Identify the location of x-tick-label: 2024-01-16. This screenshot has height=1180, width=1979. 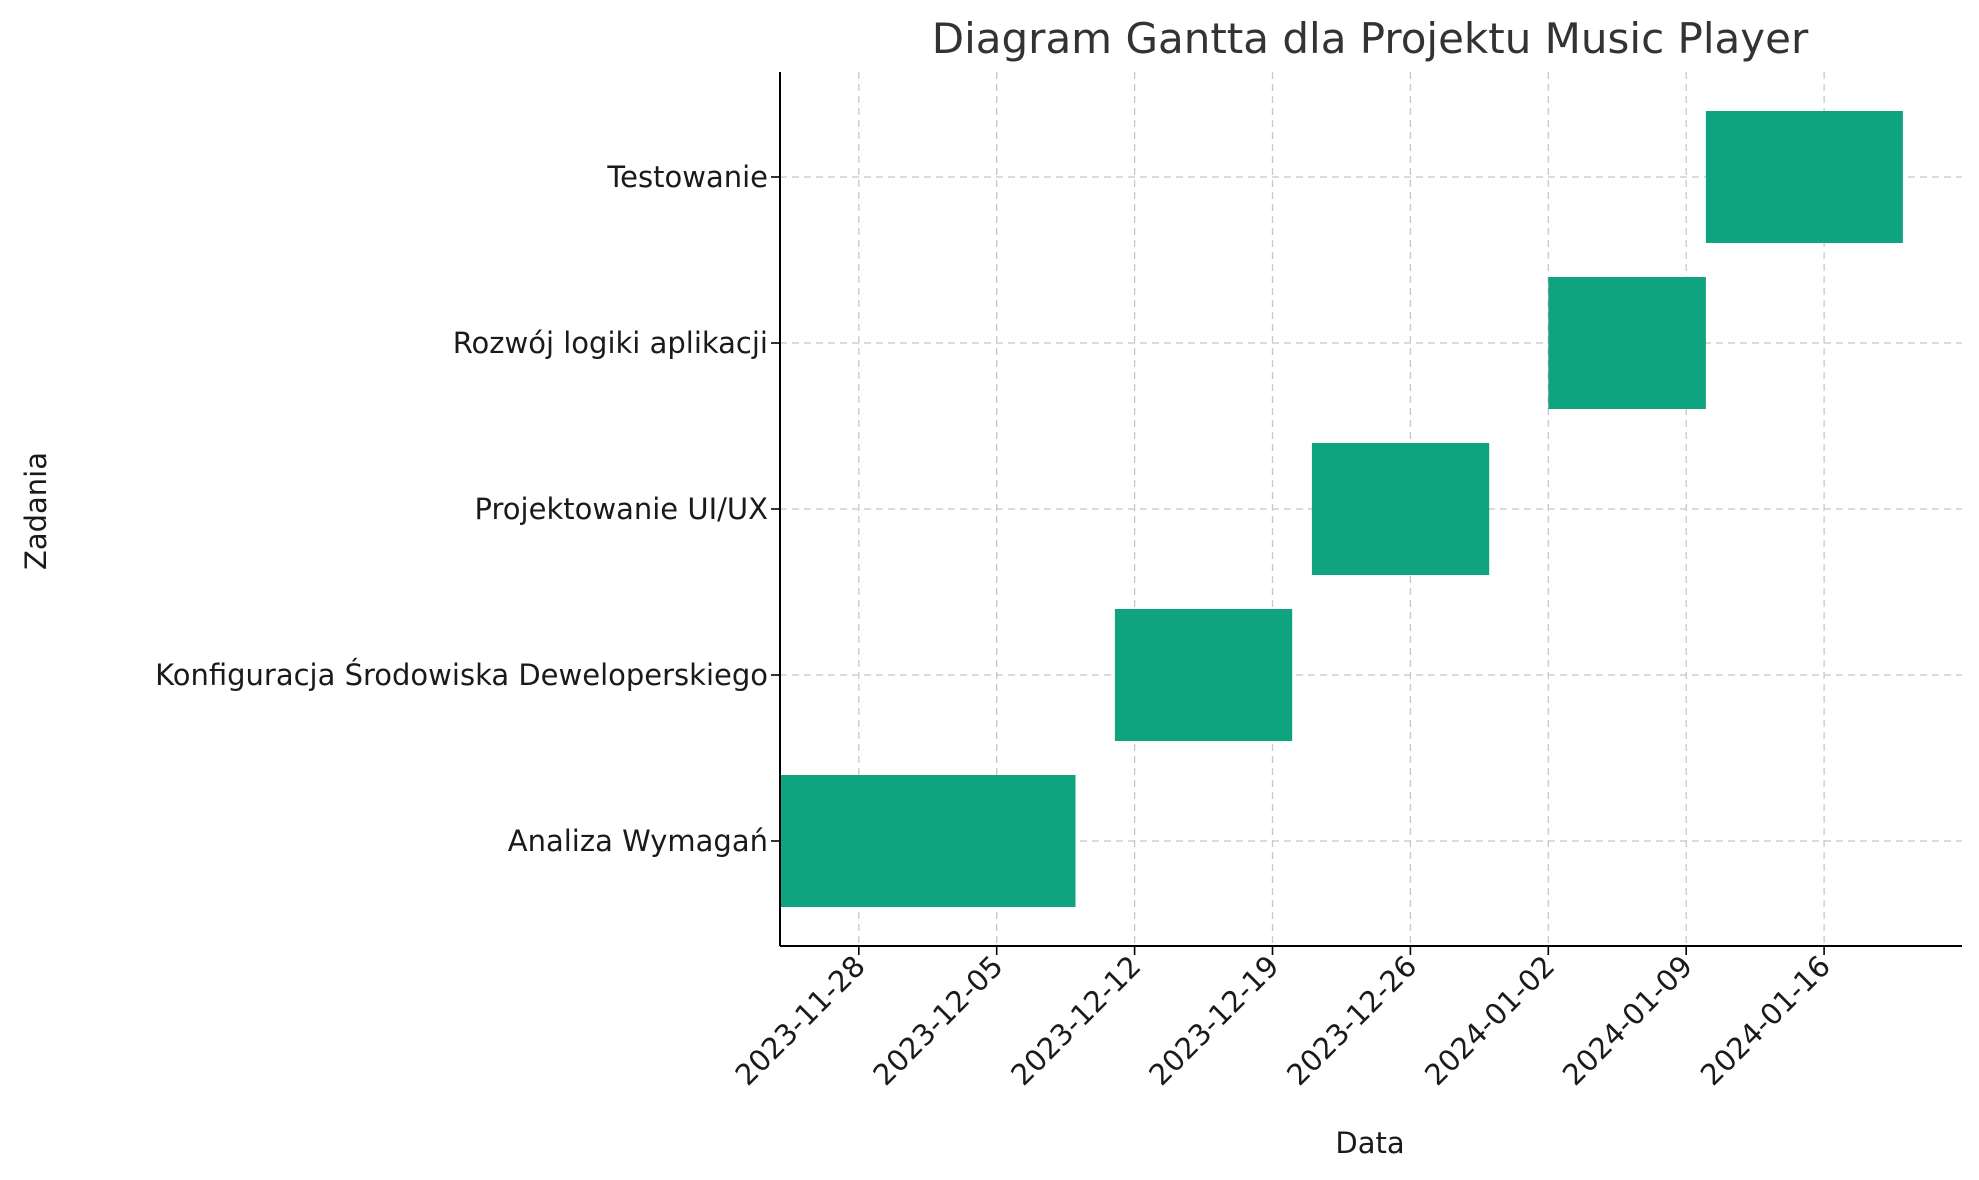
(1765, 1020).